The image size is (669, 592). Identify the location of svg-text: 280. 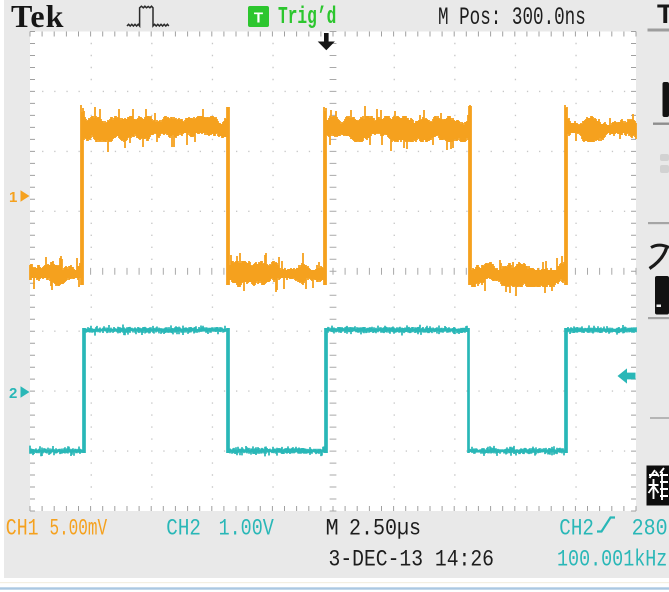
(650, 528).